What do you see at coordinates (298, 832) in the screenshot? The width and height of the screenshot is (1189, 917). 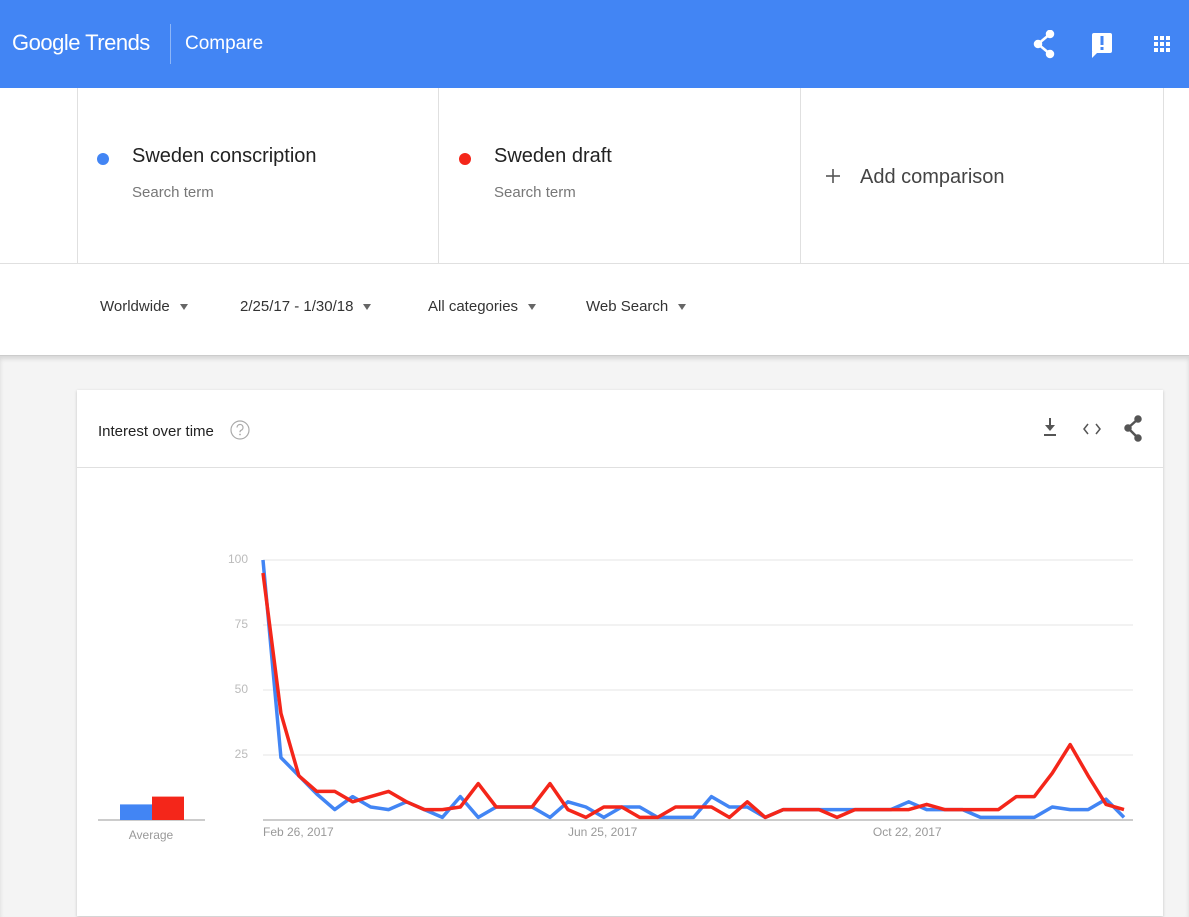 I see `x-tick-label: Feb 26, 2017` at bounding box center [298, 832].